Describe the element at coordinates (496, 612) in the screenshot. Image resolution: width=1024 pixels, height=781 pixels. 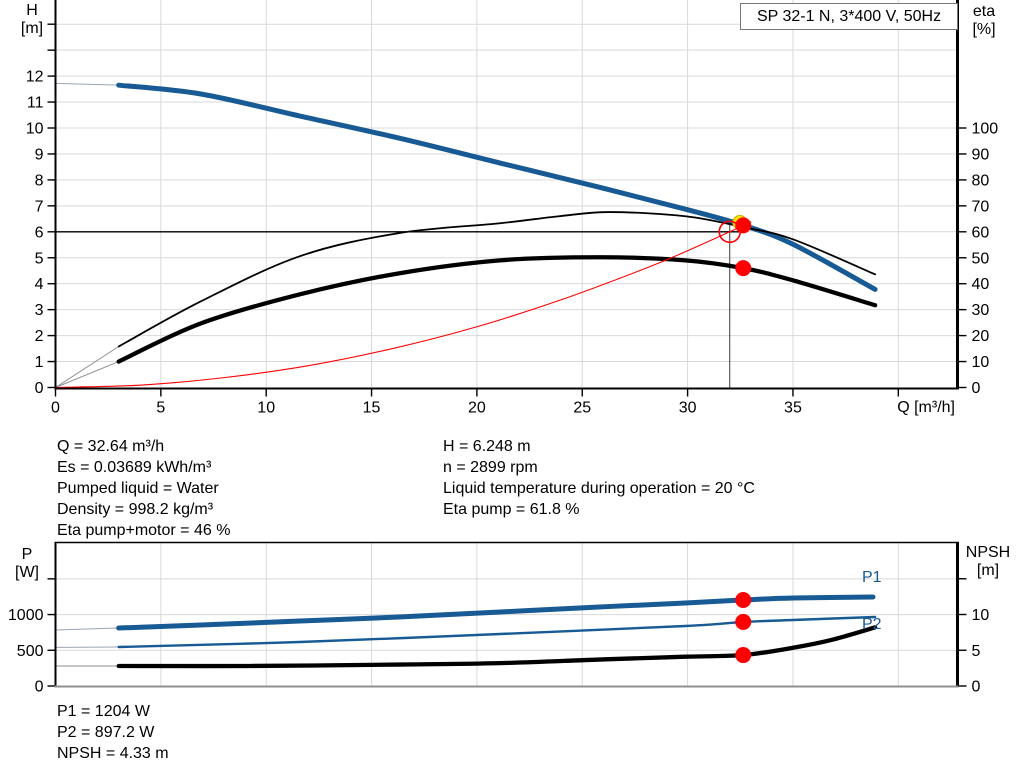
I see `p1-curve` at that location.